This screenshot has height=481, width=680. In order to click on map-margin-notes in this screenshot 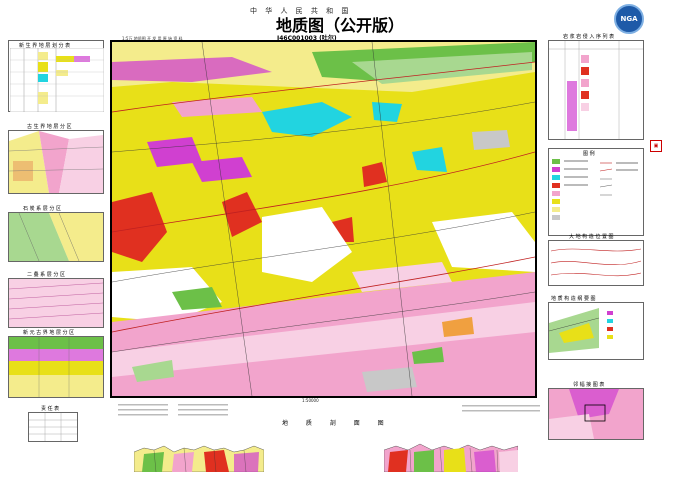, I will do `click(178, 414)`.